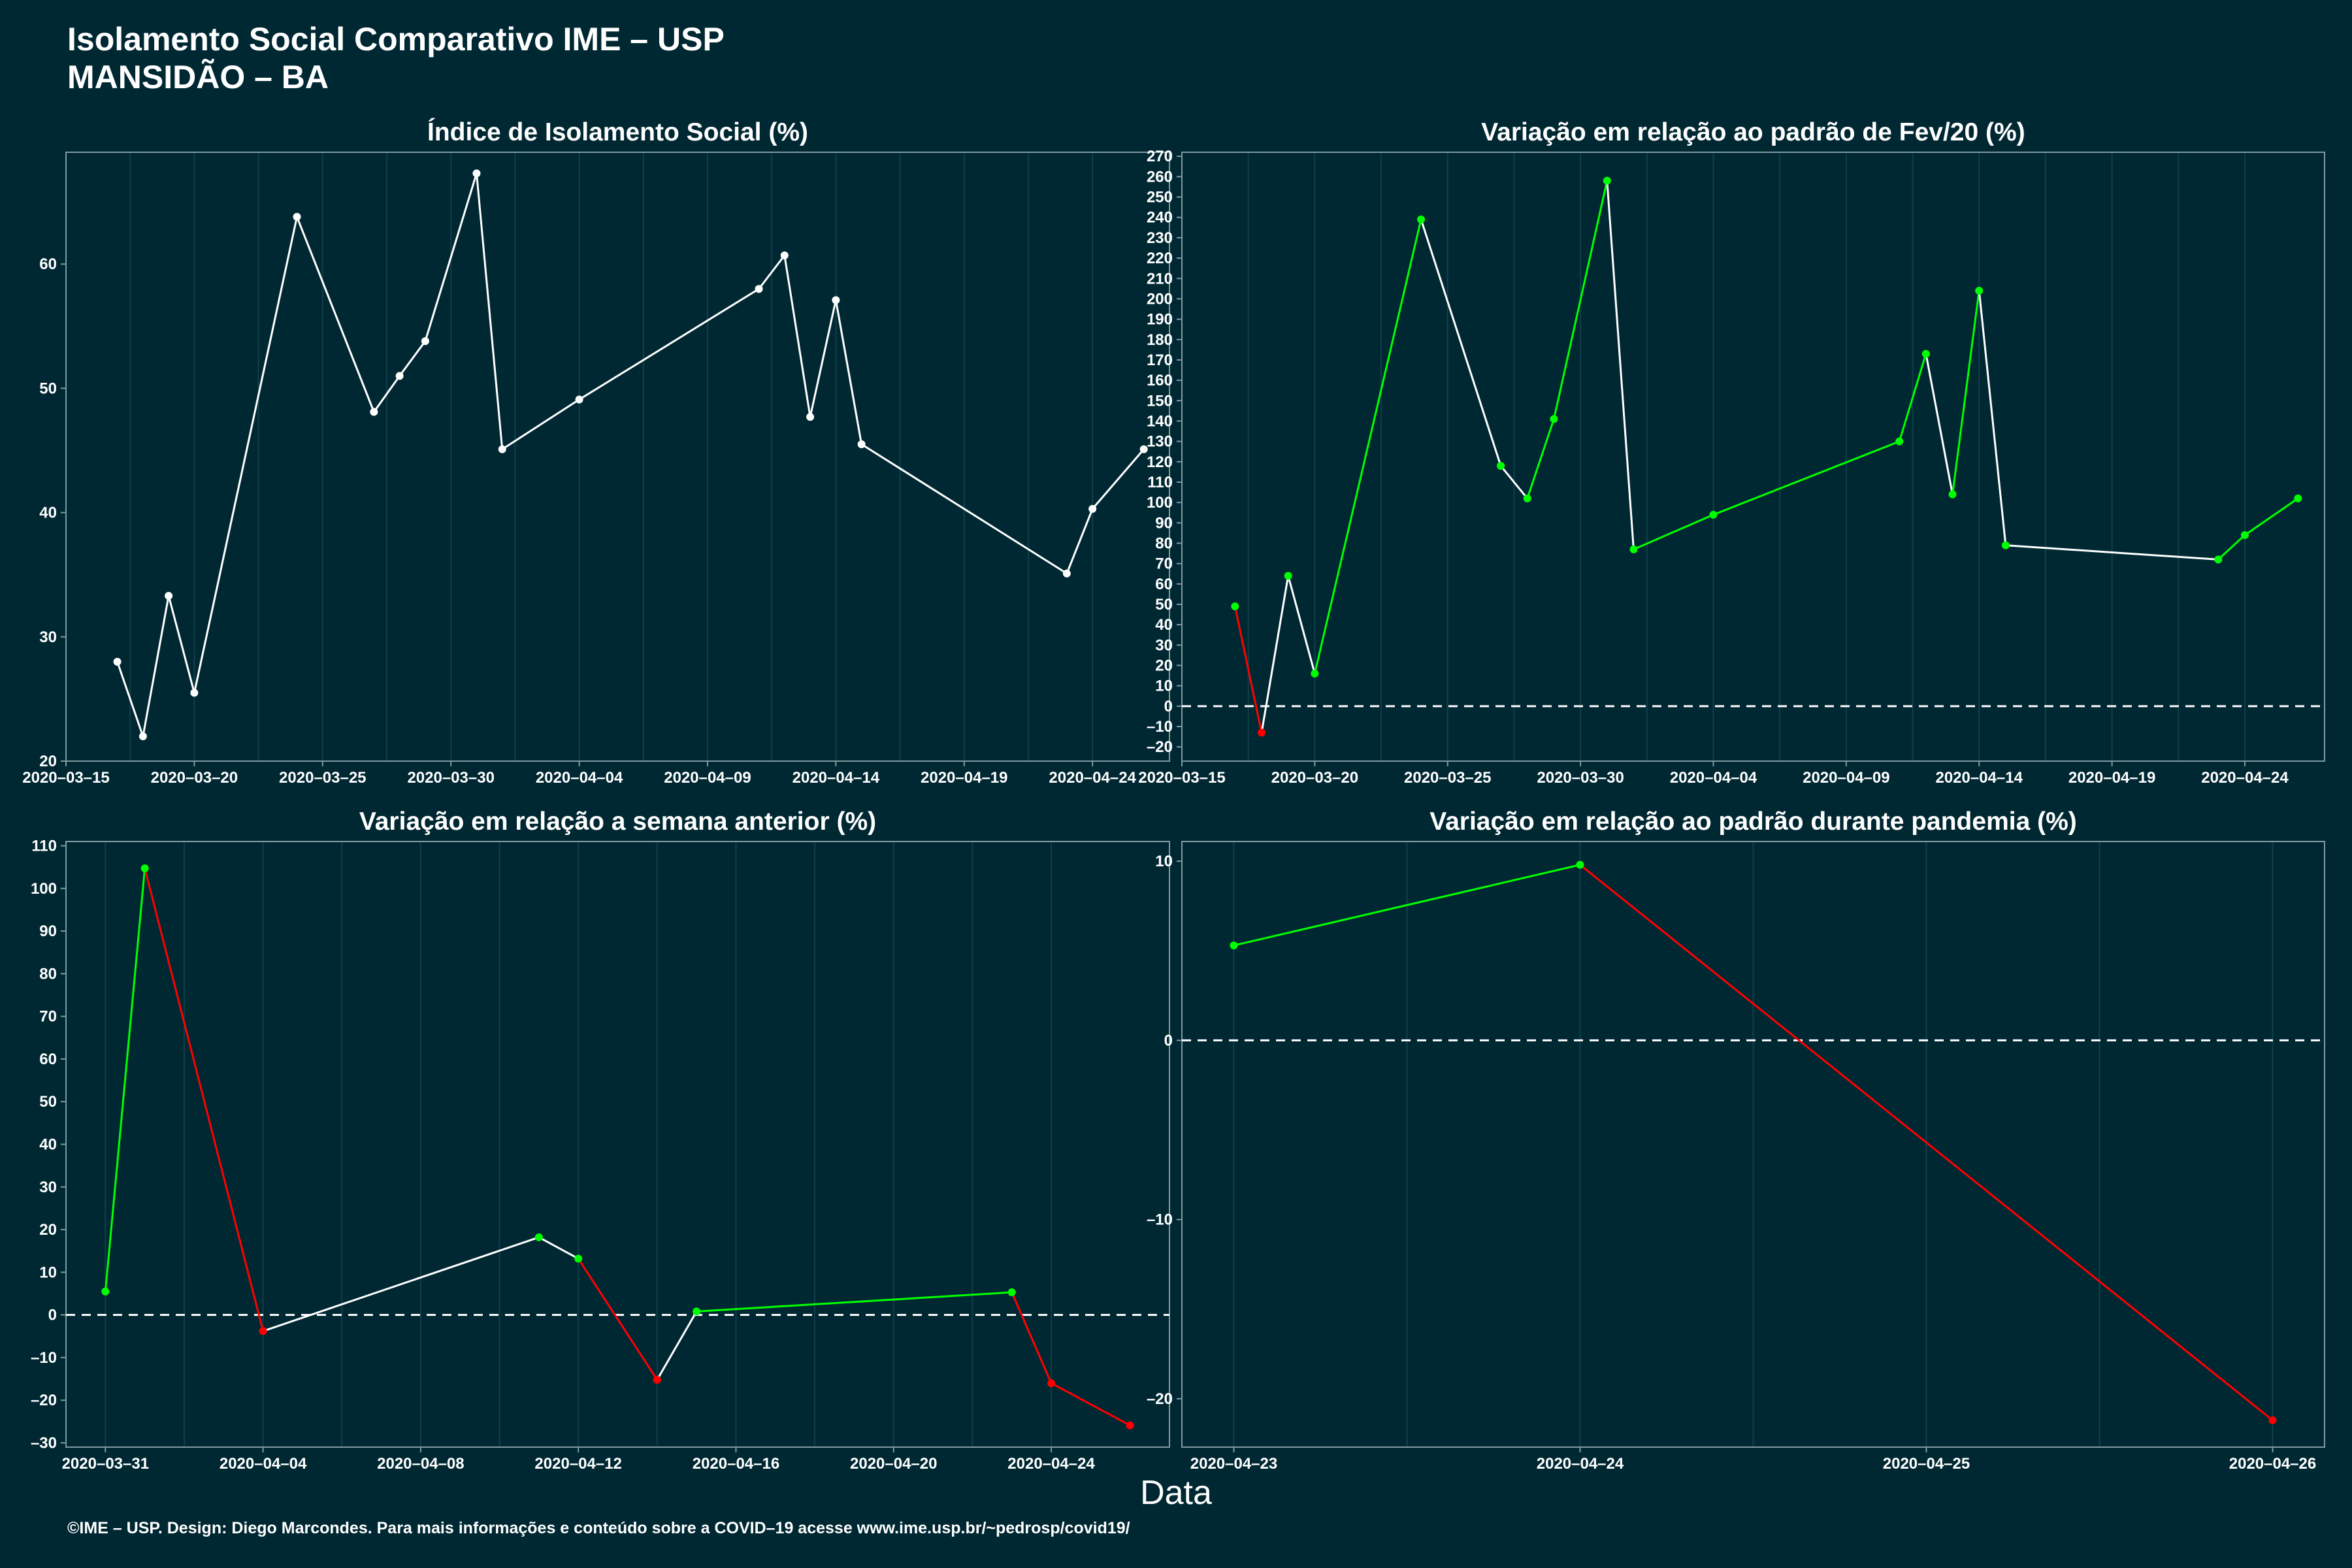 This screenshot has width=2352, height=1568. Describe the element at coordinates (1160, 442) in the screenshot. I see `y-tick-label: 130` at that location.